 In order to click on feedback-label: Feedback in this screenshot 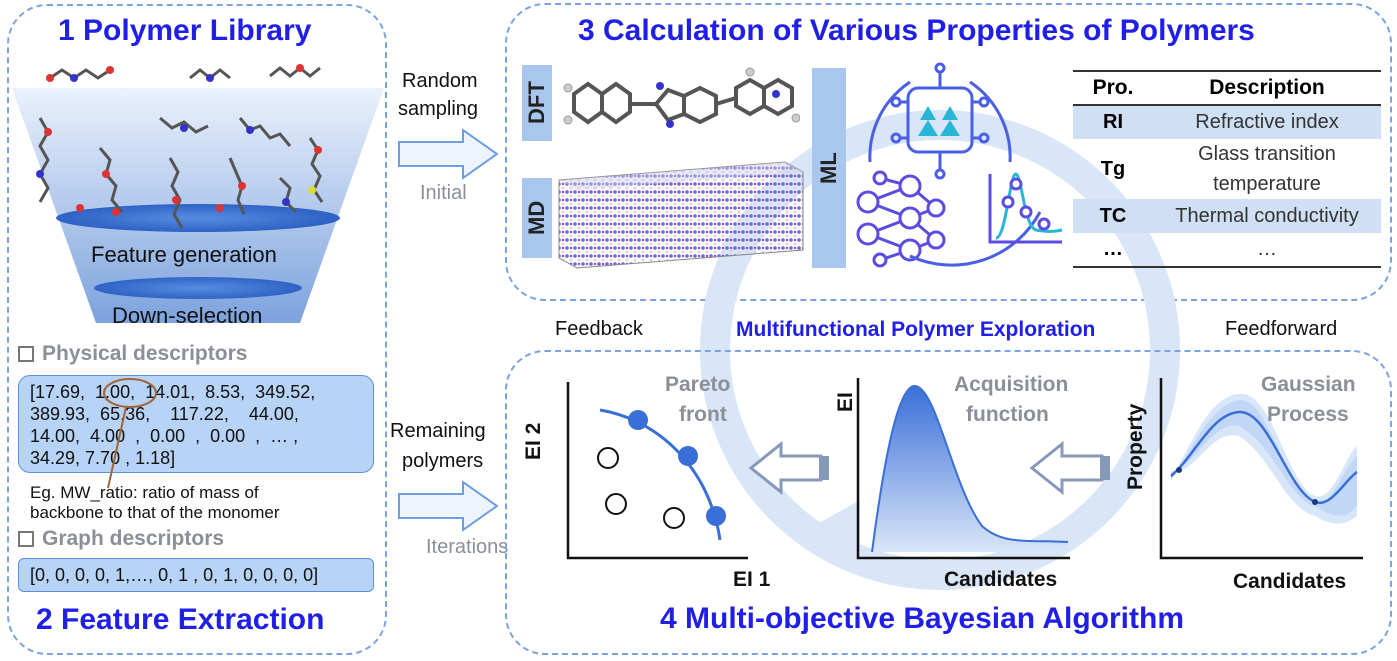, I will do `click(599, 329)`.